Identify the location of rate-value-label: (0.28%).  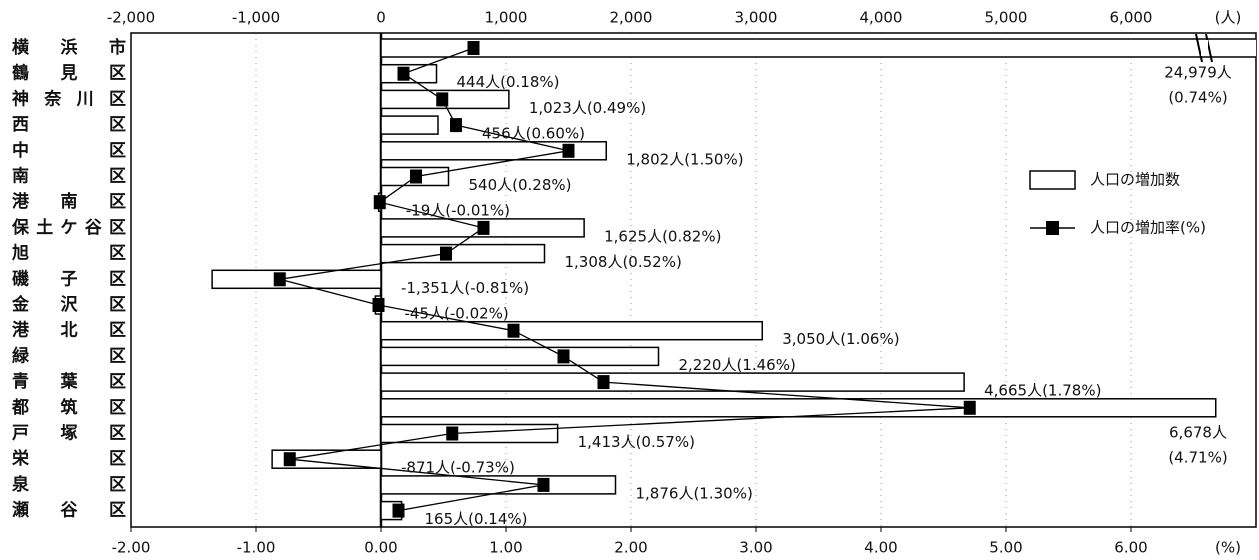
(541, 185).